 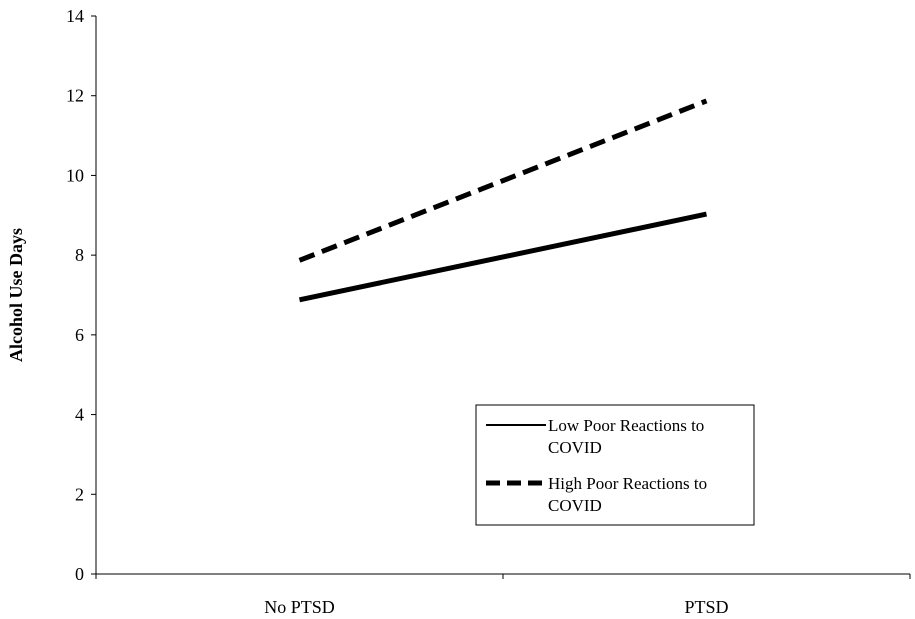 What do you see at coordinates (75, 16) in the screenshot?
I see `y-tick-label: 14` at bounding box center [75, 16].